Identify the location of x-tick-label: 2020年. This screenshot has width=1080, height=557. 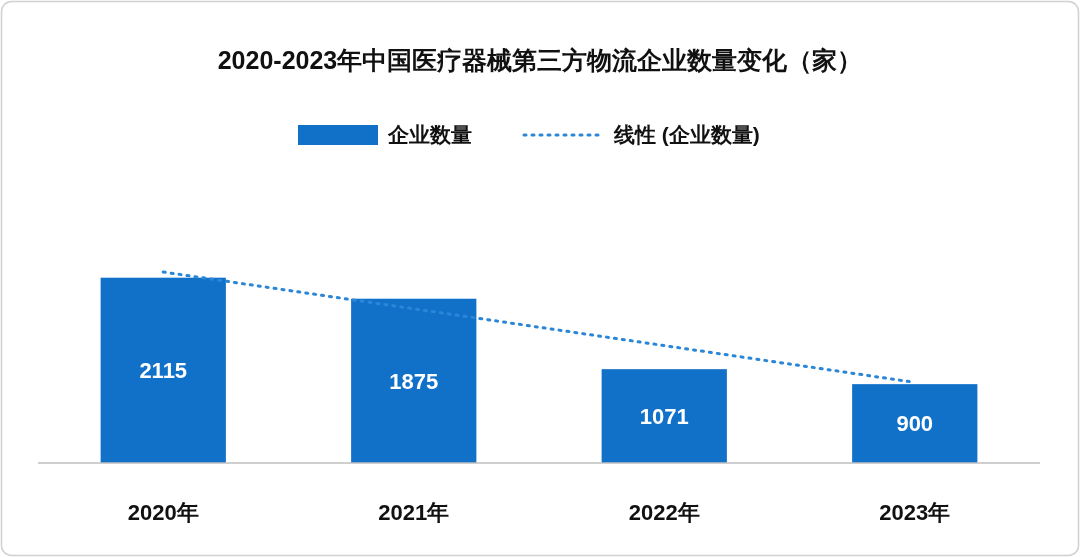
(163, 512).